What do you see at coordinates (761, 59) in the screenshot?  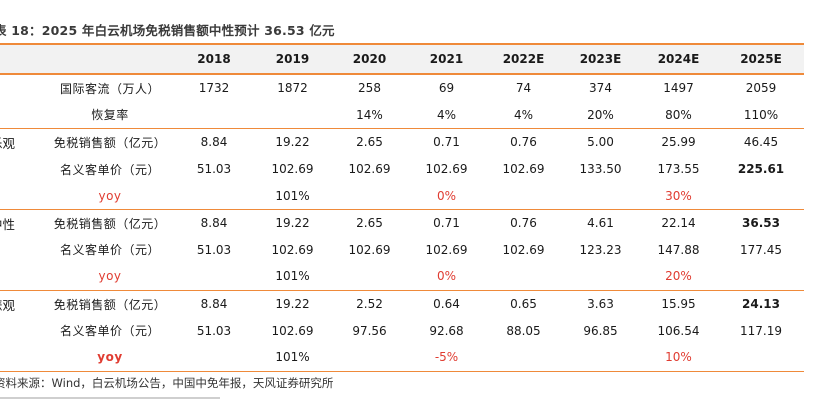 I see `header-cell: 2025E` at bounding box center [761, 59].